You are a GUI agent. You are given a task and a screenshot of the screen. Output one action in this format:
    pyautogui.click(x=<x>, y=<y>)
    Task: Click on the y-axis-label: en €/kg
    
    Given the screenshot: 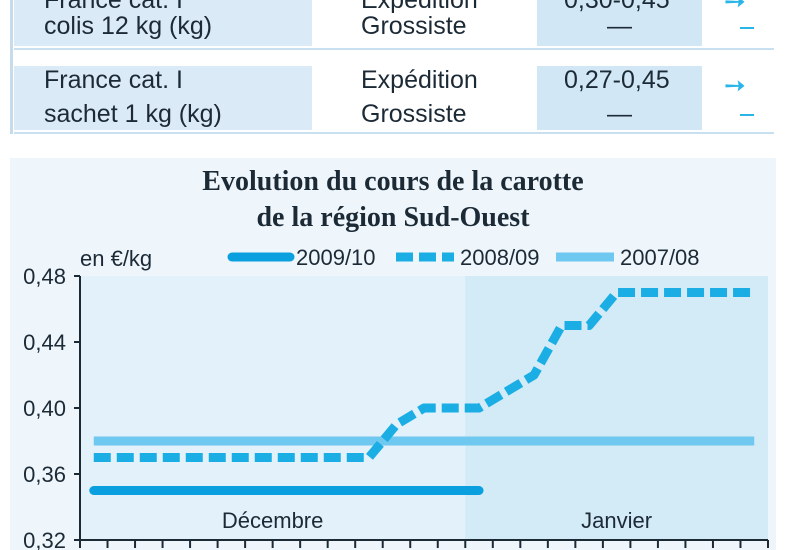 What is the action you would take?
    pyautogui.click(x=116, y=258)
    